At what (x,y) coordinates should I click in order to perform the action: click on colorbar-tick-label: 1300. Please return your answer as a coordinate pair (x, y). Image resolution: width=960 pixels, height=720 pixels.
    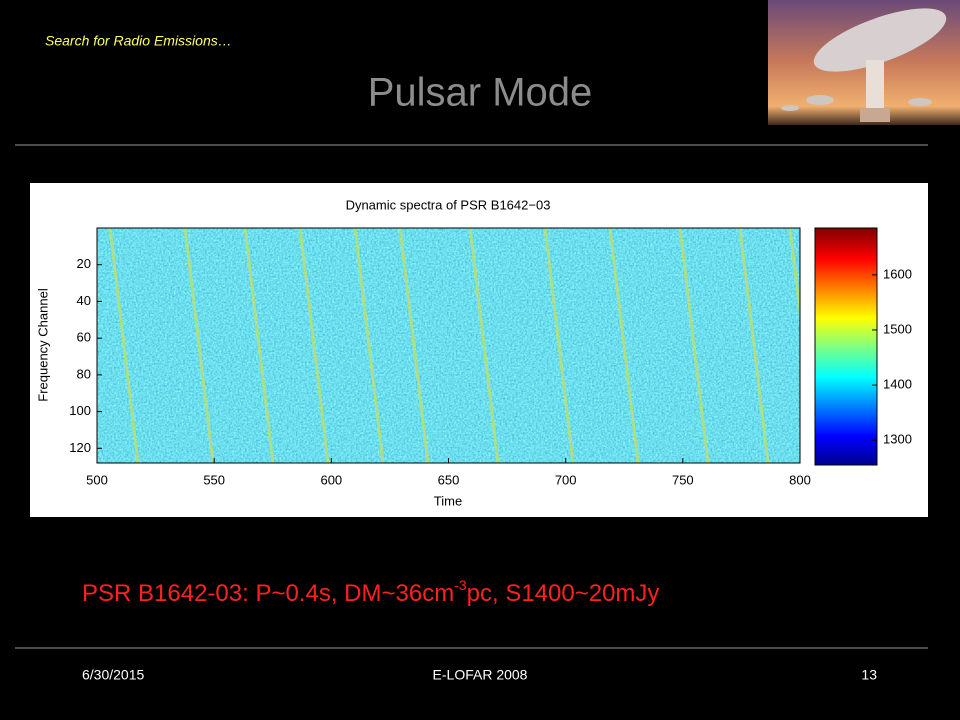
    Looking at the image, I should click on (897, 439).